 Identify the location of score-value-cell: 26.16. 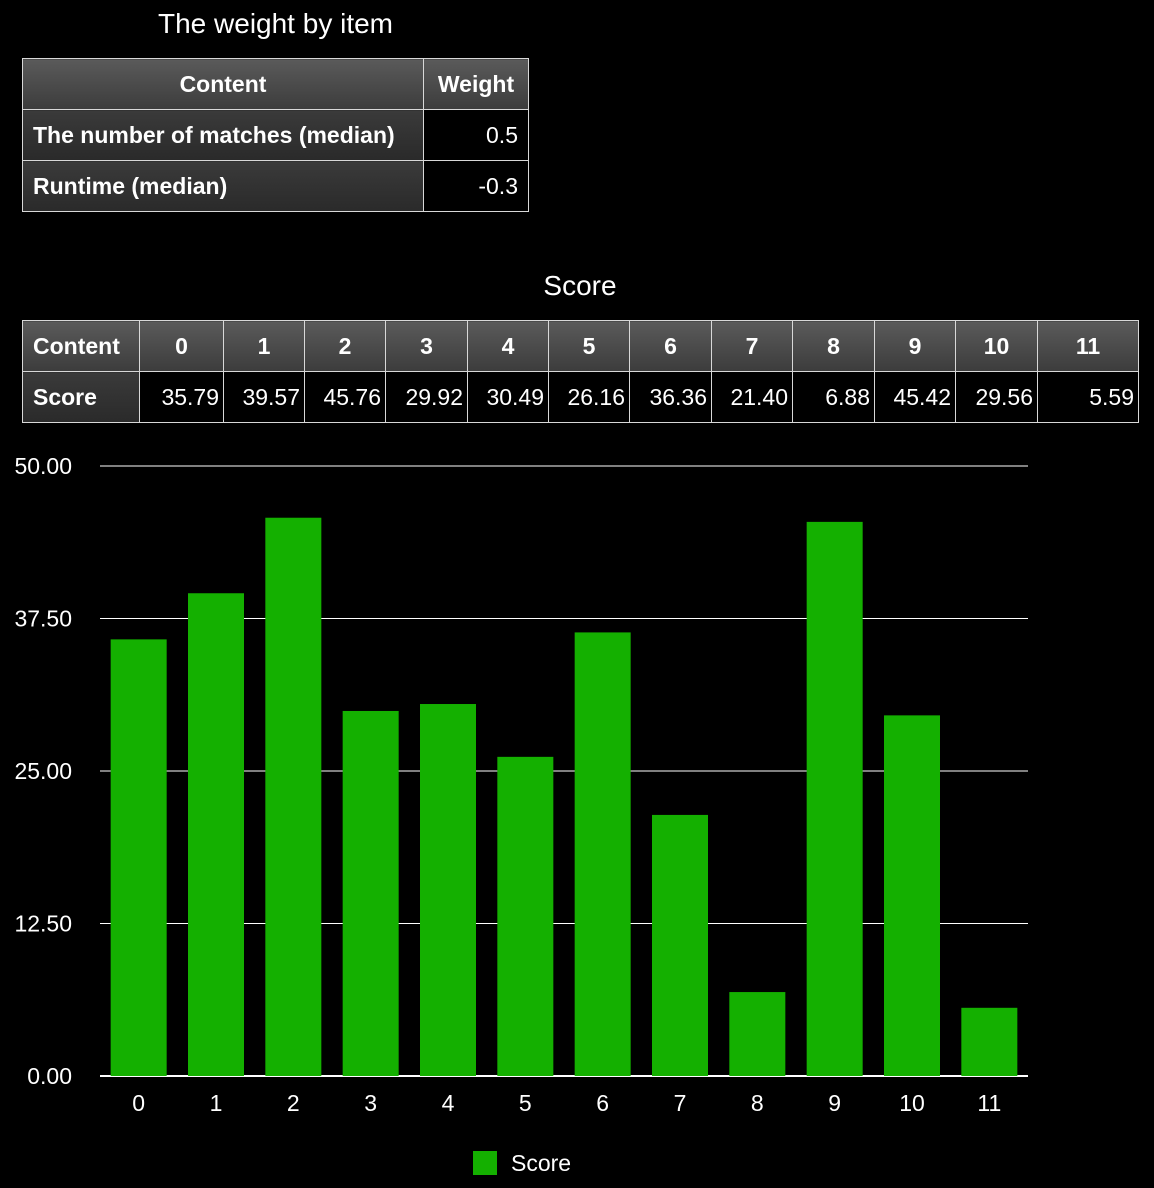
(589, 397).